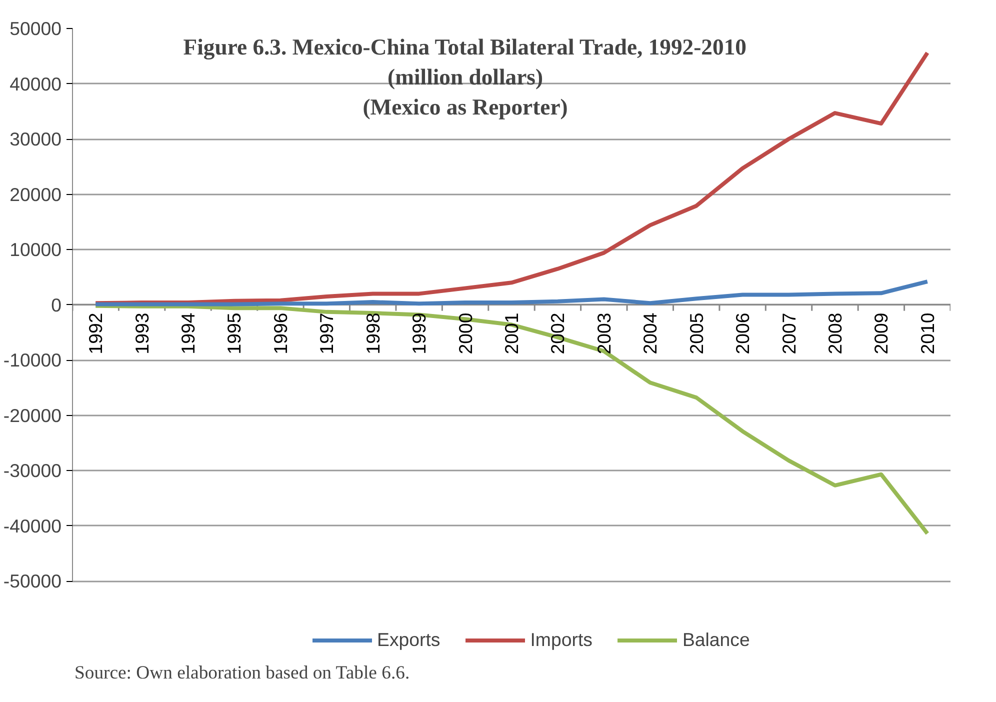  I want to click on x-tick-label: 2002, so click(557, 333).